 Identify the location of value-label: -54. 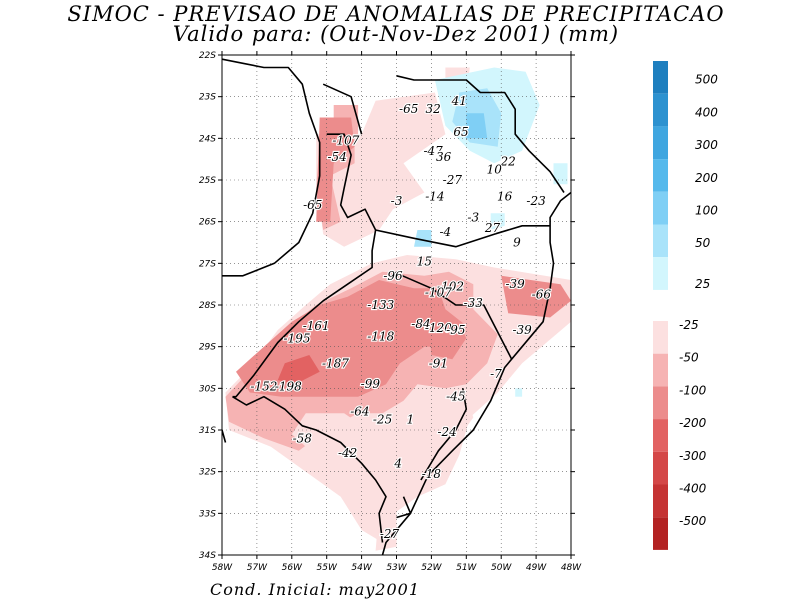
(337, 157).